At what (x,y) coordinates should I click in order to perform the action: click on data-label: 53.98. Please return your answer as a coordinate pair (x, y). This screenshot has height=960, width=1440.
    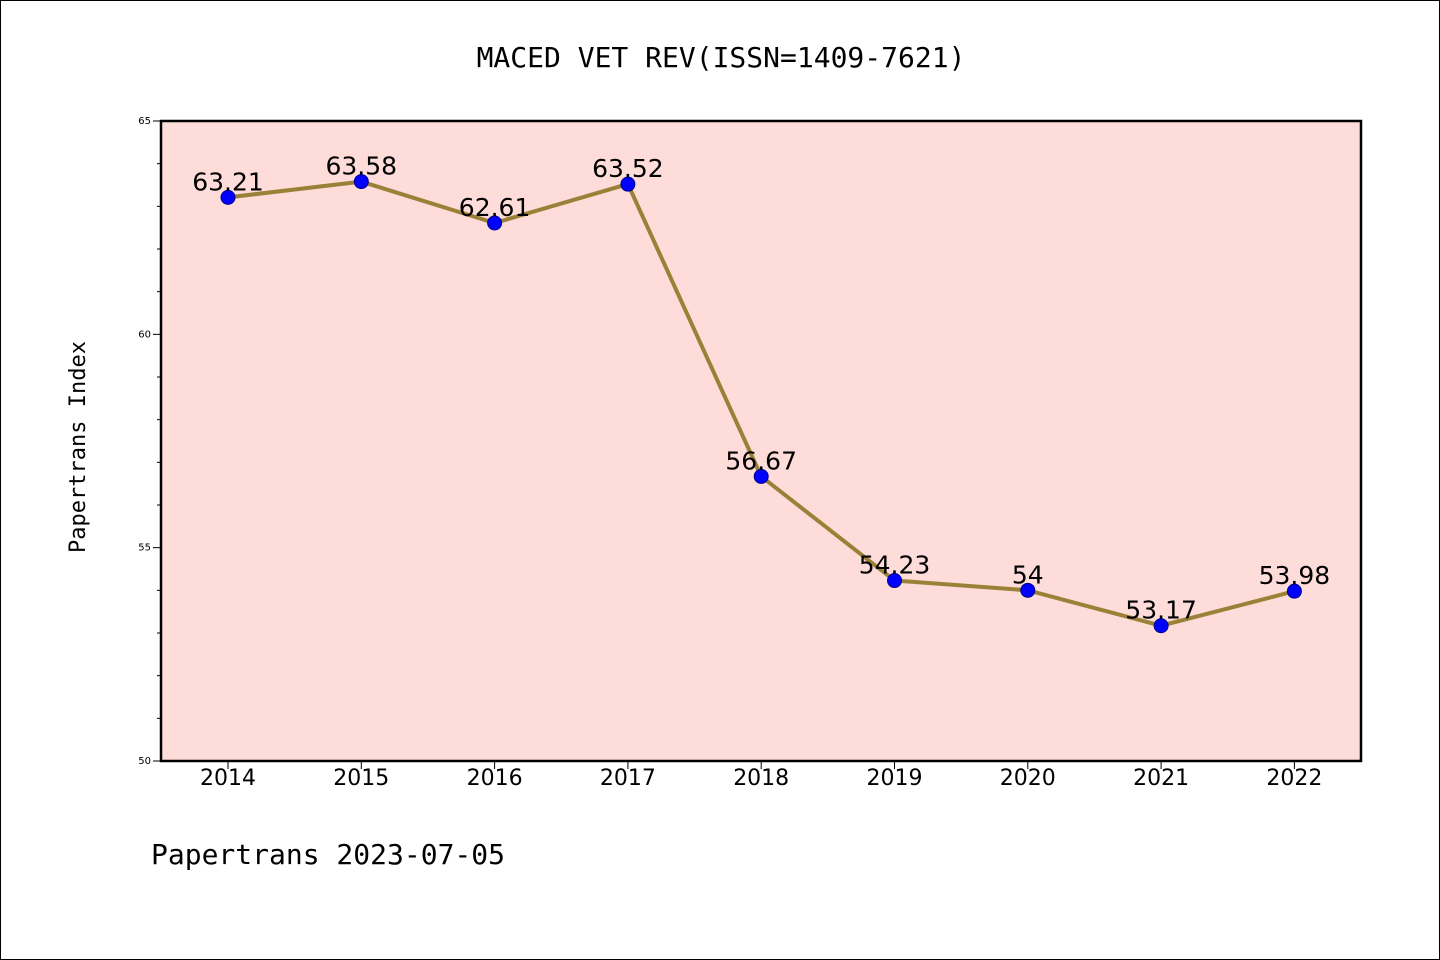
    Looking at the image, I should click on (1295, 575).